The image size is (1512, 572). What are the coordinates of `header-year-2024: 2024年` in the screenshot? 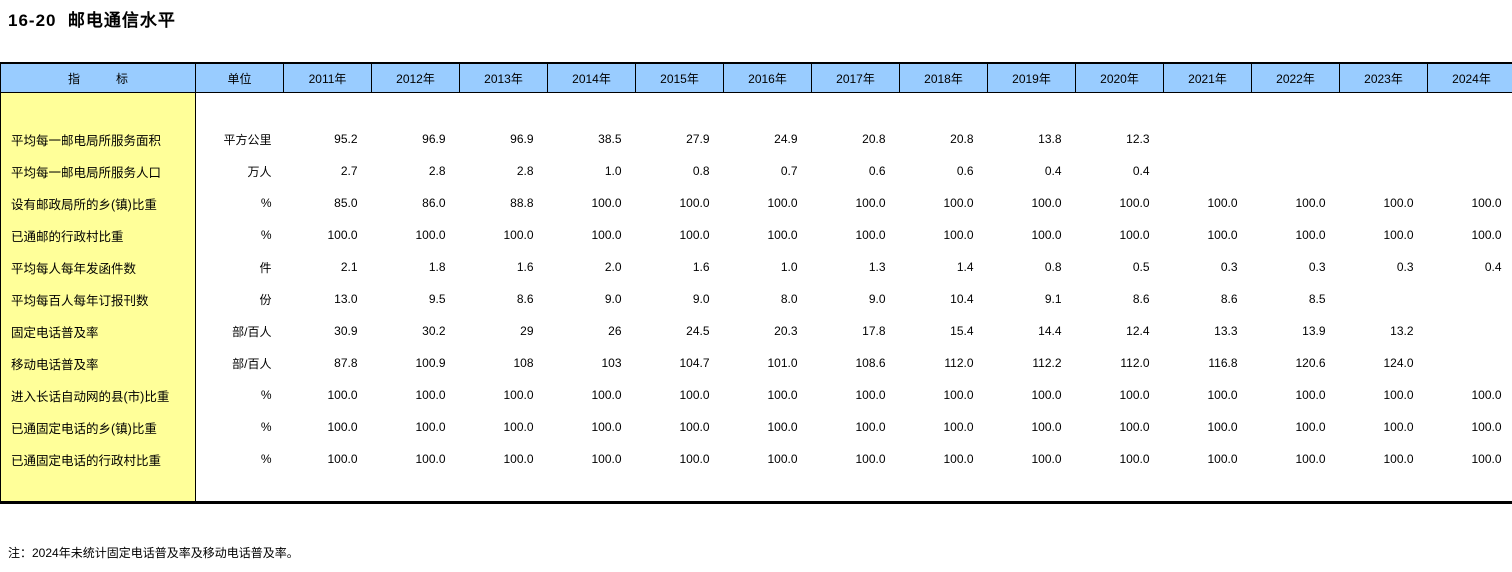 It's located at (1469, 77).